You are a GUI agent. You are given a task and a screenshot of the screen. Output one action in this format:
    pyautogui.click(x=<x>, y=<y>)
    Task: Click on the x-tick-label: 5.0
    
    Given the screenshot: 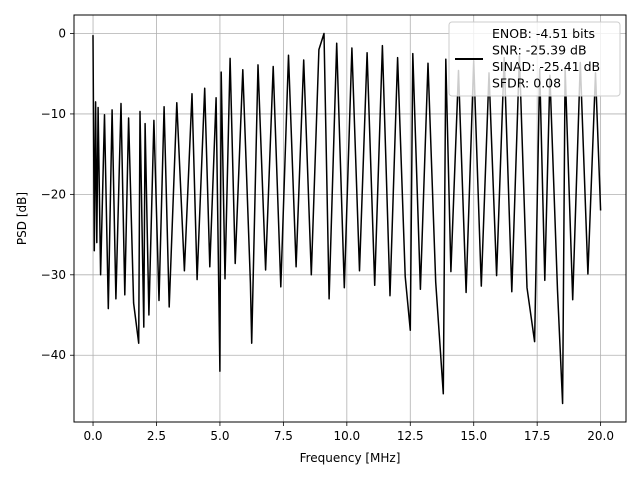 What is the action you would take?
    pyautogui.click(x=219, y=436)
    